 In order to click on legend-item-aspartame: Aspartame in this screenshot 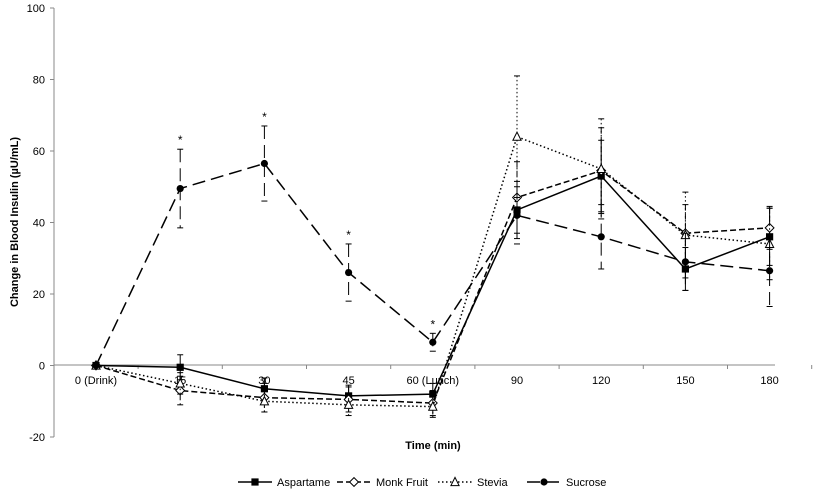, I will do `click(284, 483)`.